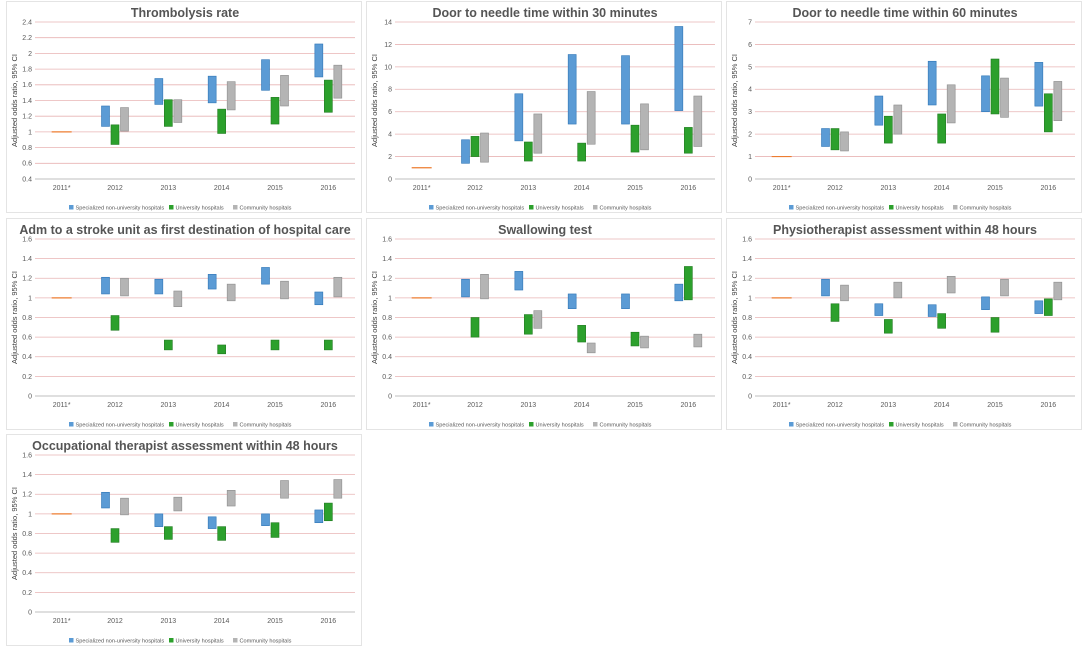  What do you see at coordinates (545, 230) in the screenshot?
I see `chart-title: Swallowing test` at bounding box center [545, 230].